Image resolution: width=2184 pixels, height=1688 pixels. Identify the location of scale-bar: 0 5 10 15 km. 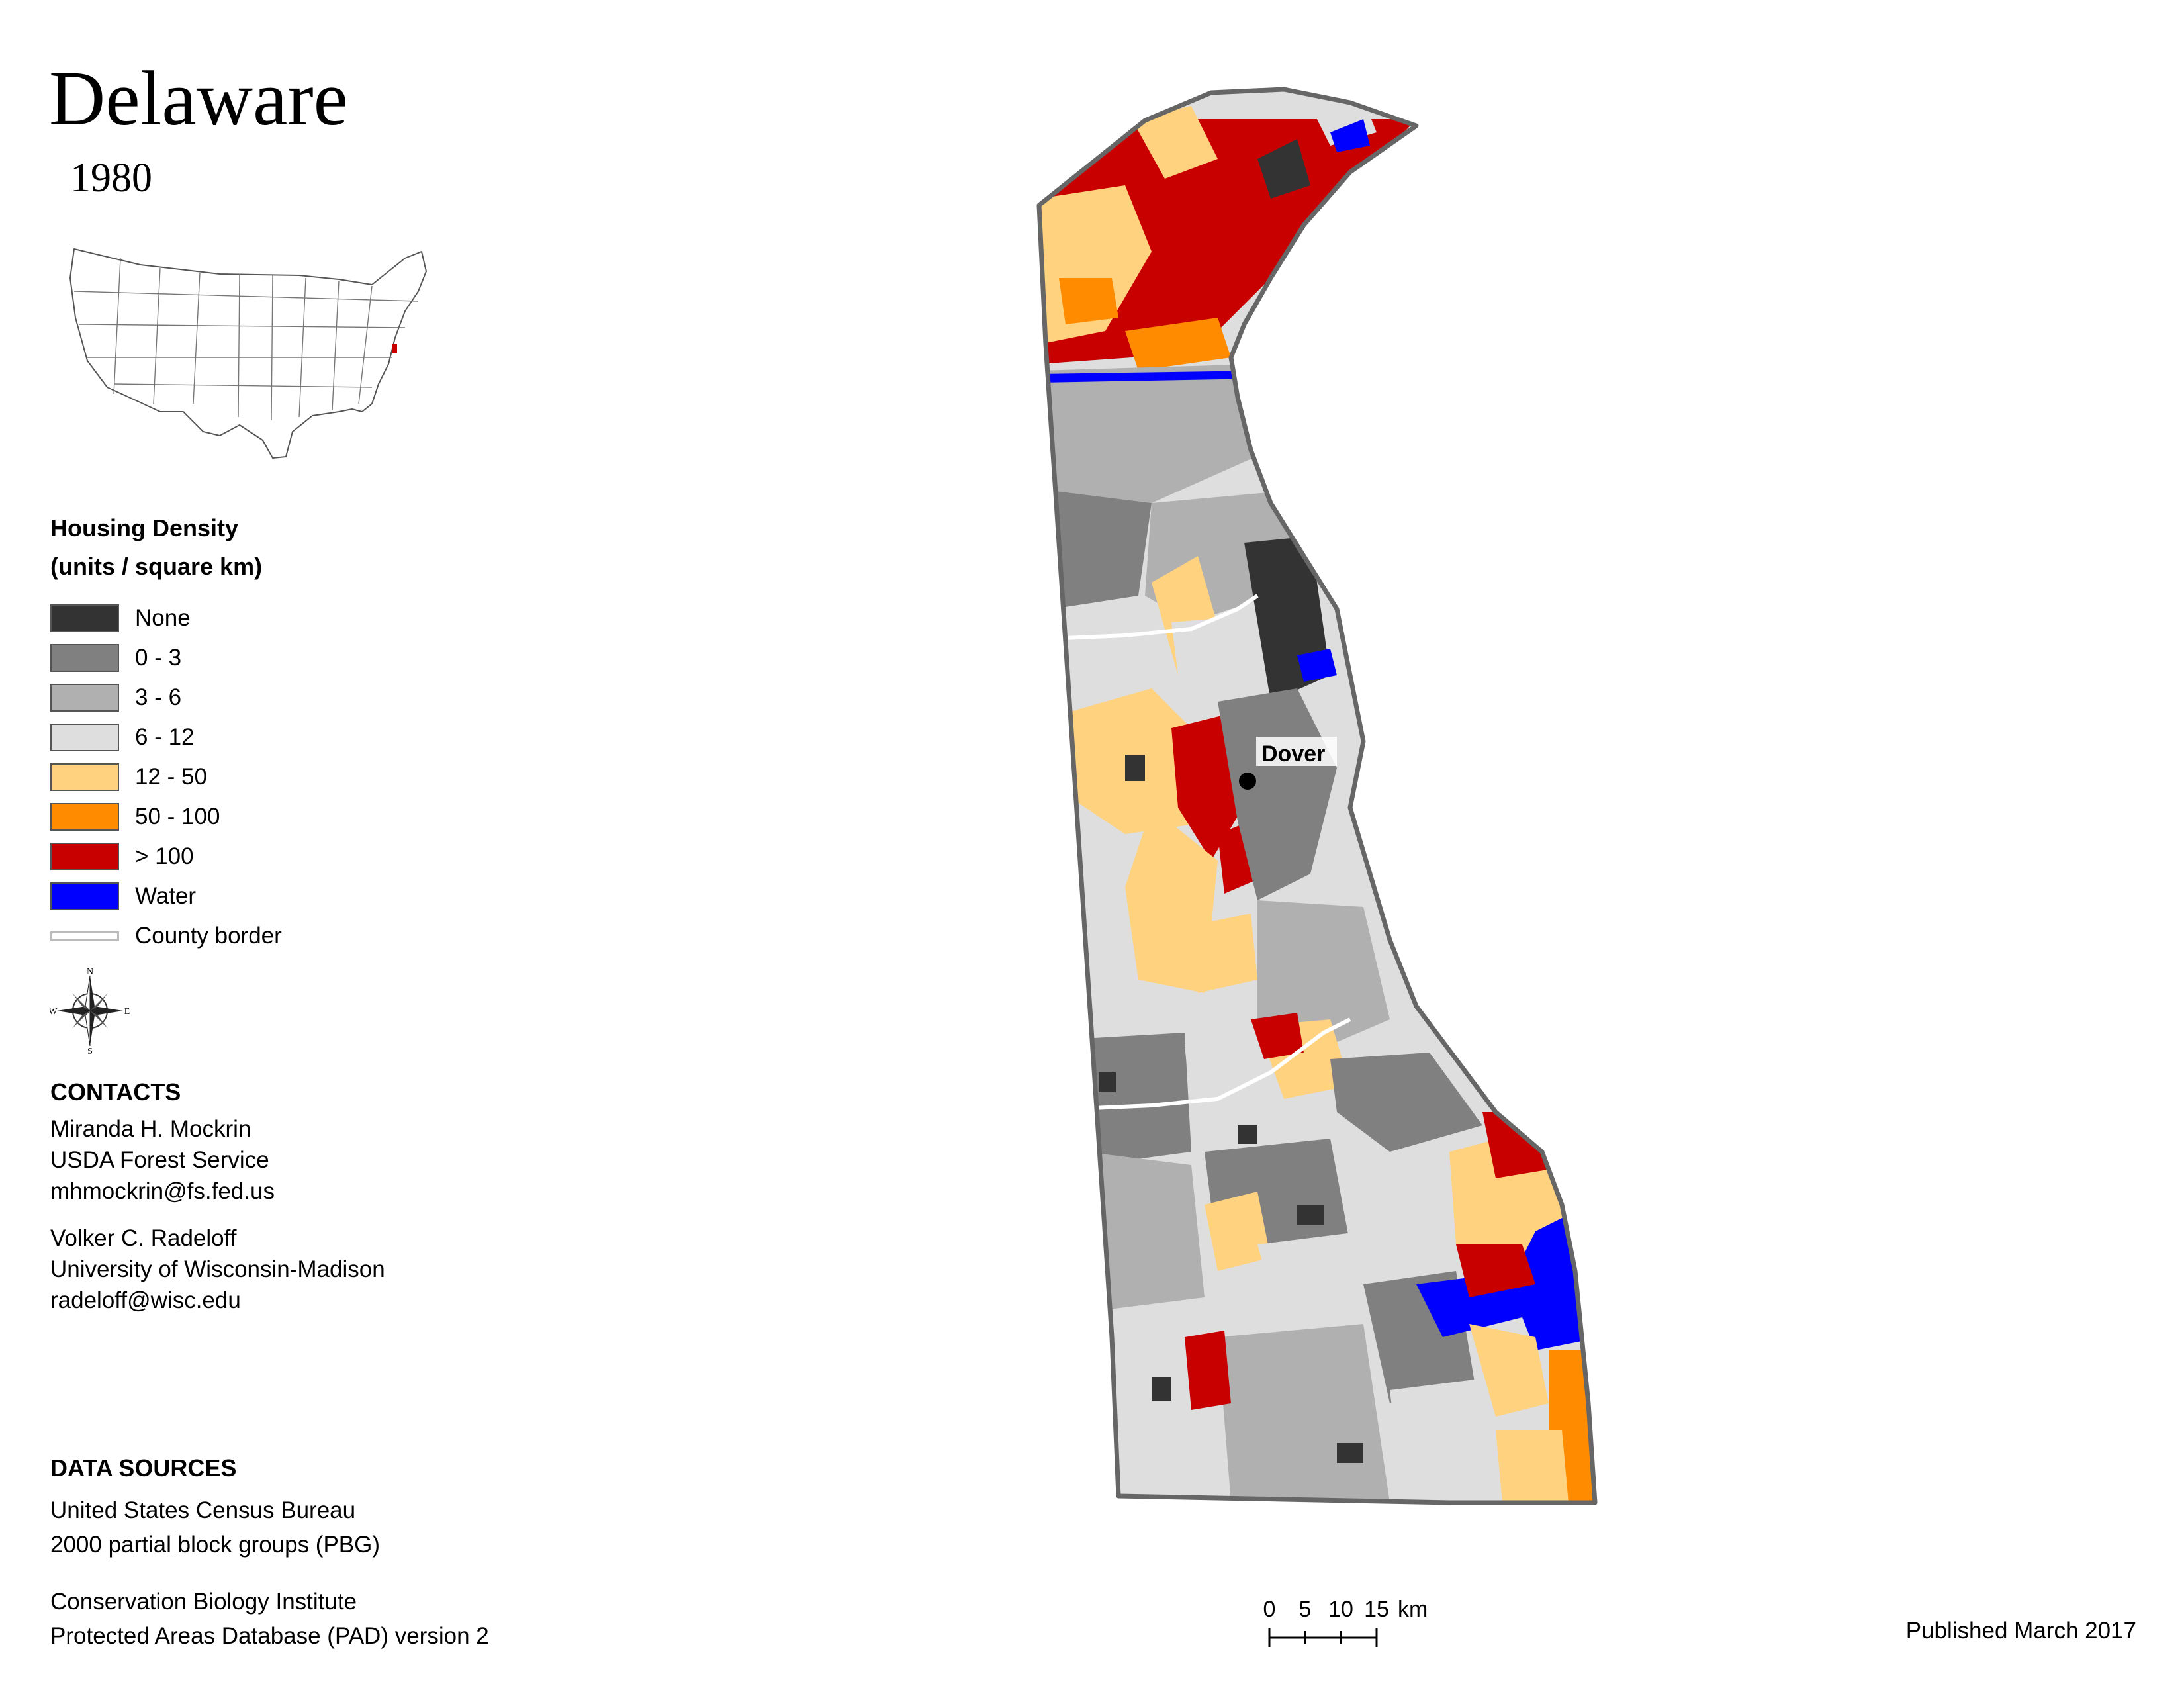
(1345, 1622).